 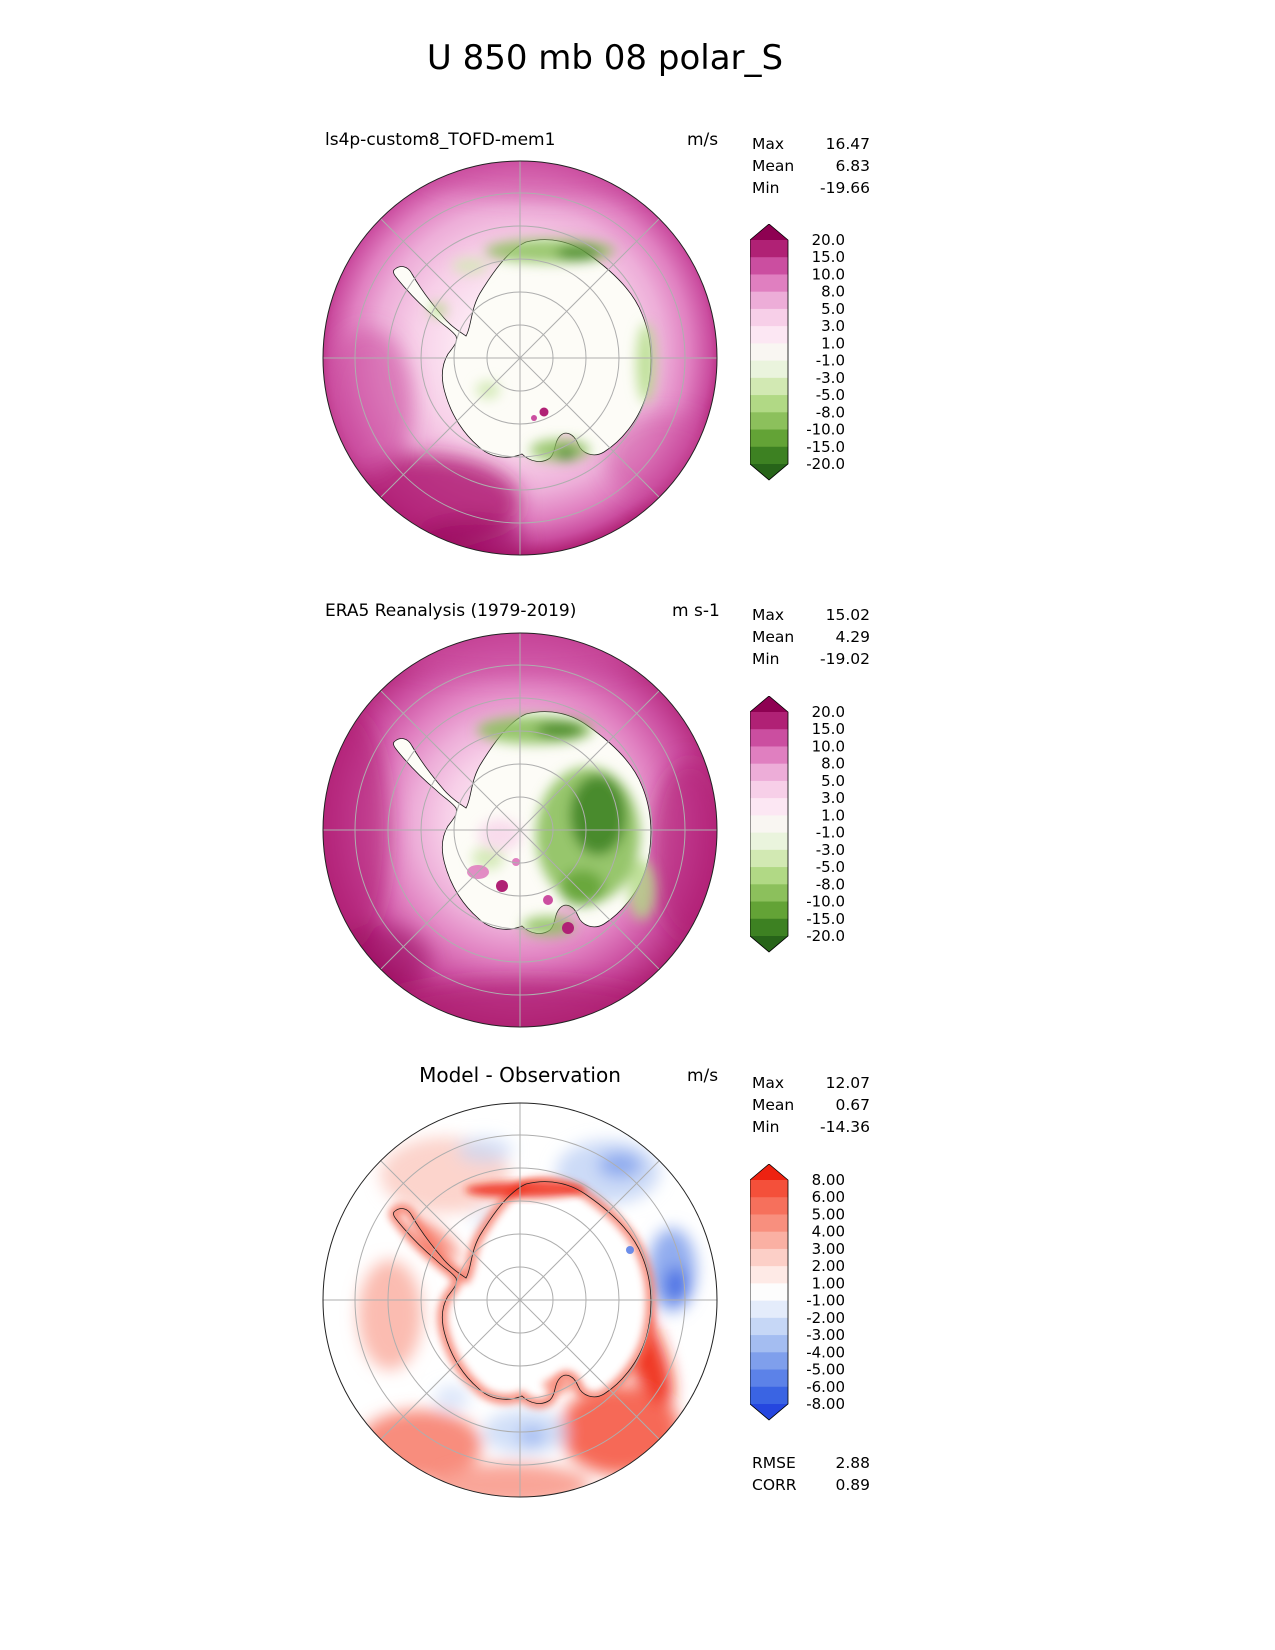 I want to click on panel3-units: m/s, so click(x=703, y=1076).